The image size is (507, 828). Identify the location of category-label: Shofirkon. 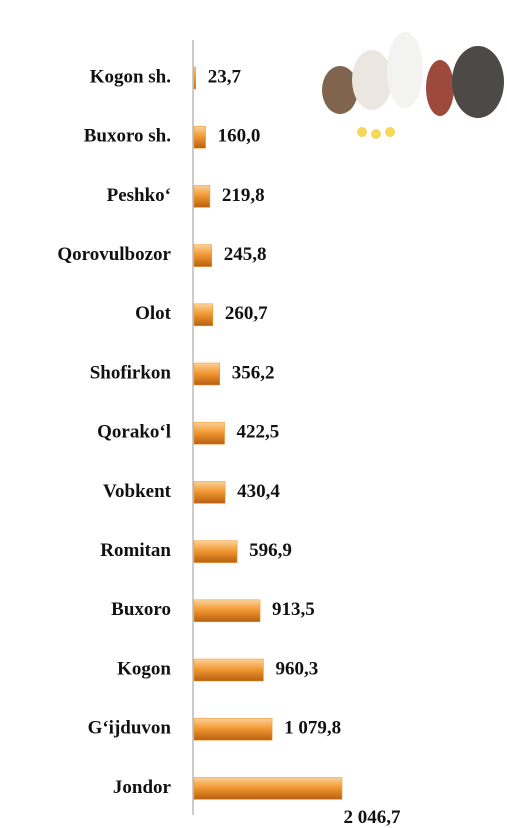
(131, 372).